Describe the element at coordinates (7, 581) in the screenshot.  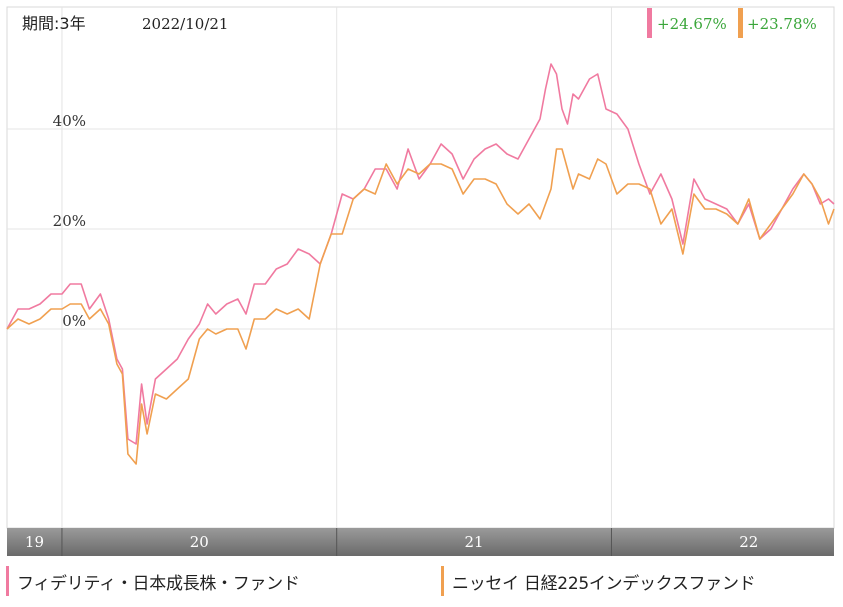
I see `legend-swatch-fidelity` at that location.